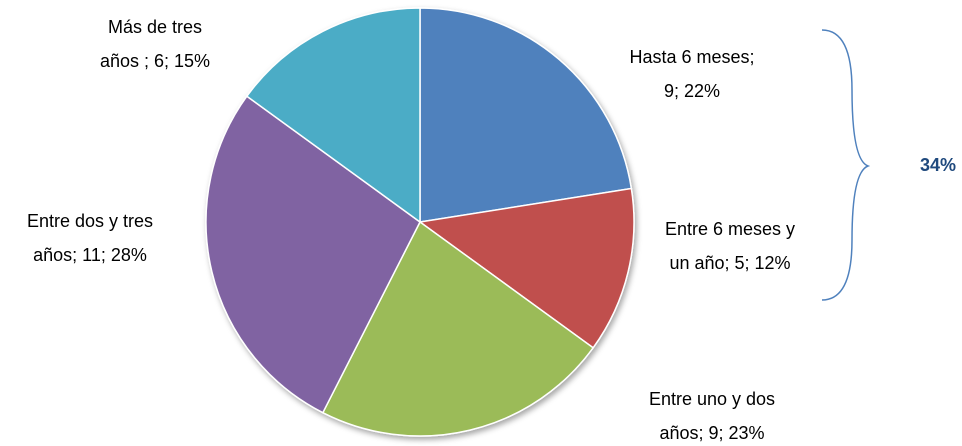 The height and width of the screenshot is (446, 962). What do you see at coordinates (730, 229) in the screenshot?
I see `data-label: Entre 6 meses y` at bounding box center [730, 229].